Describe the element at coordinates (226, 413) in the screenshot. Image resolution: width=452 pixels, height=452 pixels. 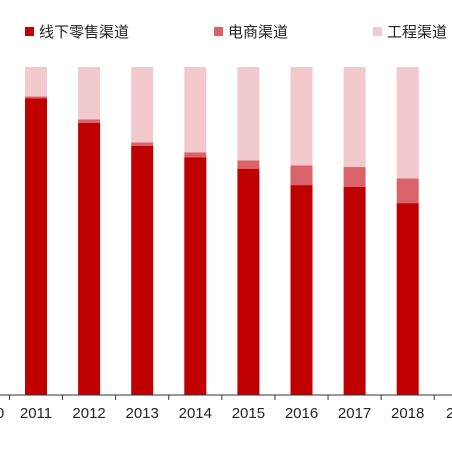
I see `x-axis-tick-labels: 0 2011 2012 2013 2014 2015 2016 2017 2018 2` at that location.